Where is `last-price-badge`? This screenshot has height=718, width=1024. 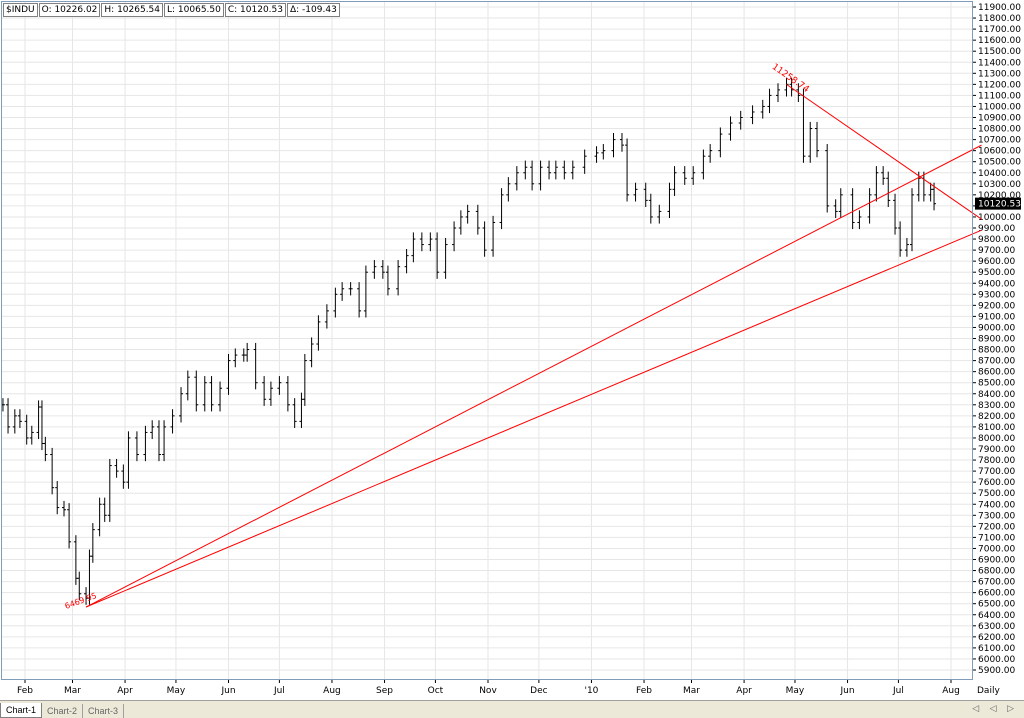
last-price-badge is located at coordinates (998, 203).